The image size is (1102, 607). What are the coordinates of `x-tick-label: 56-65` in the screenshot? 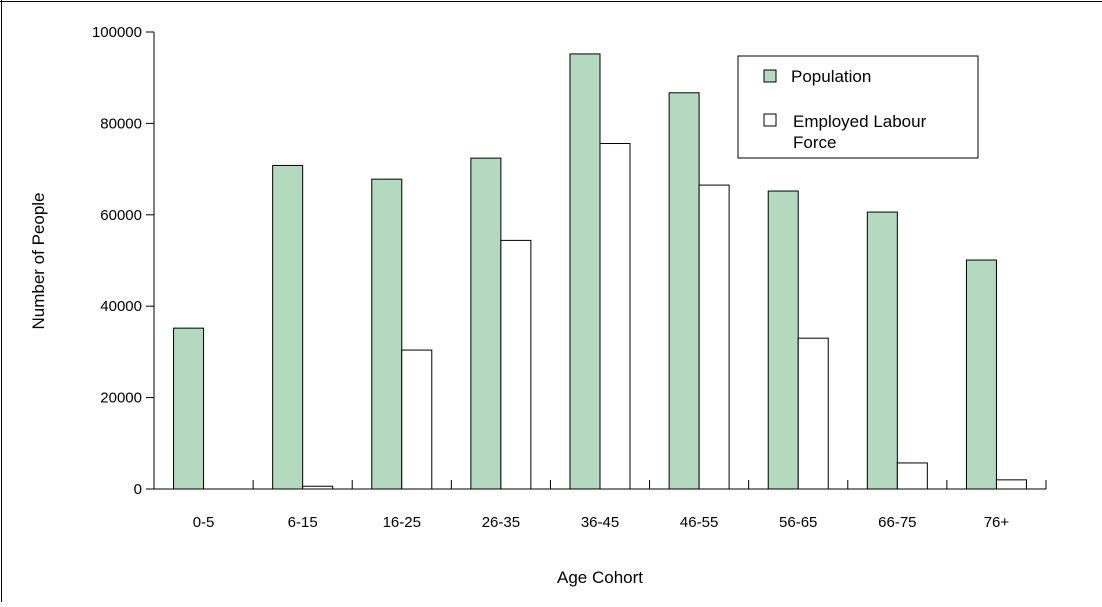 It's located at (798, 522).